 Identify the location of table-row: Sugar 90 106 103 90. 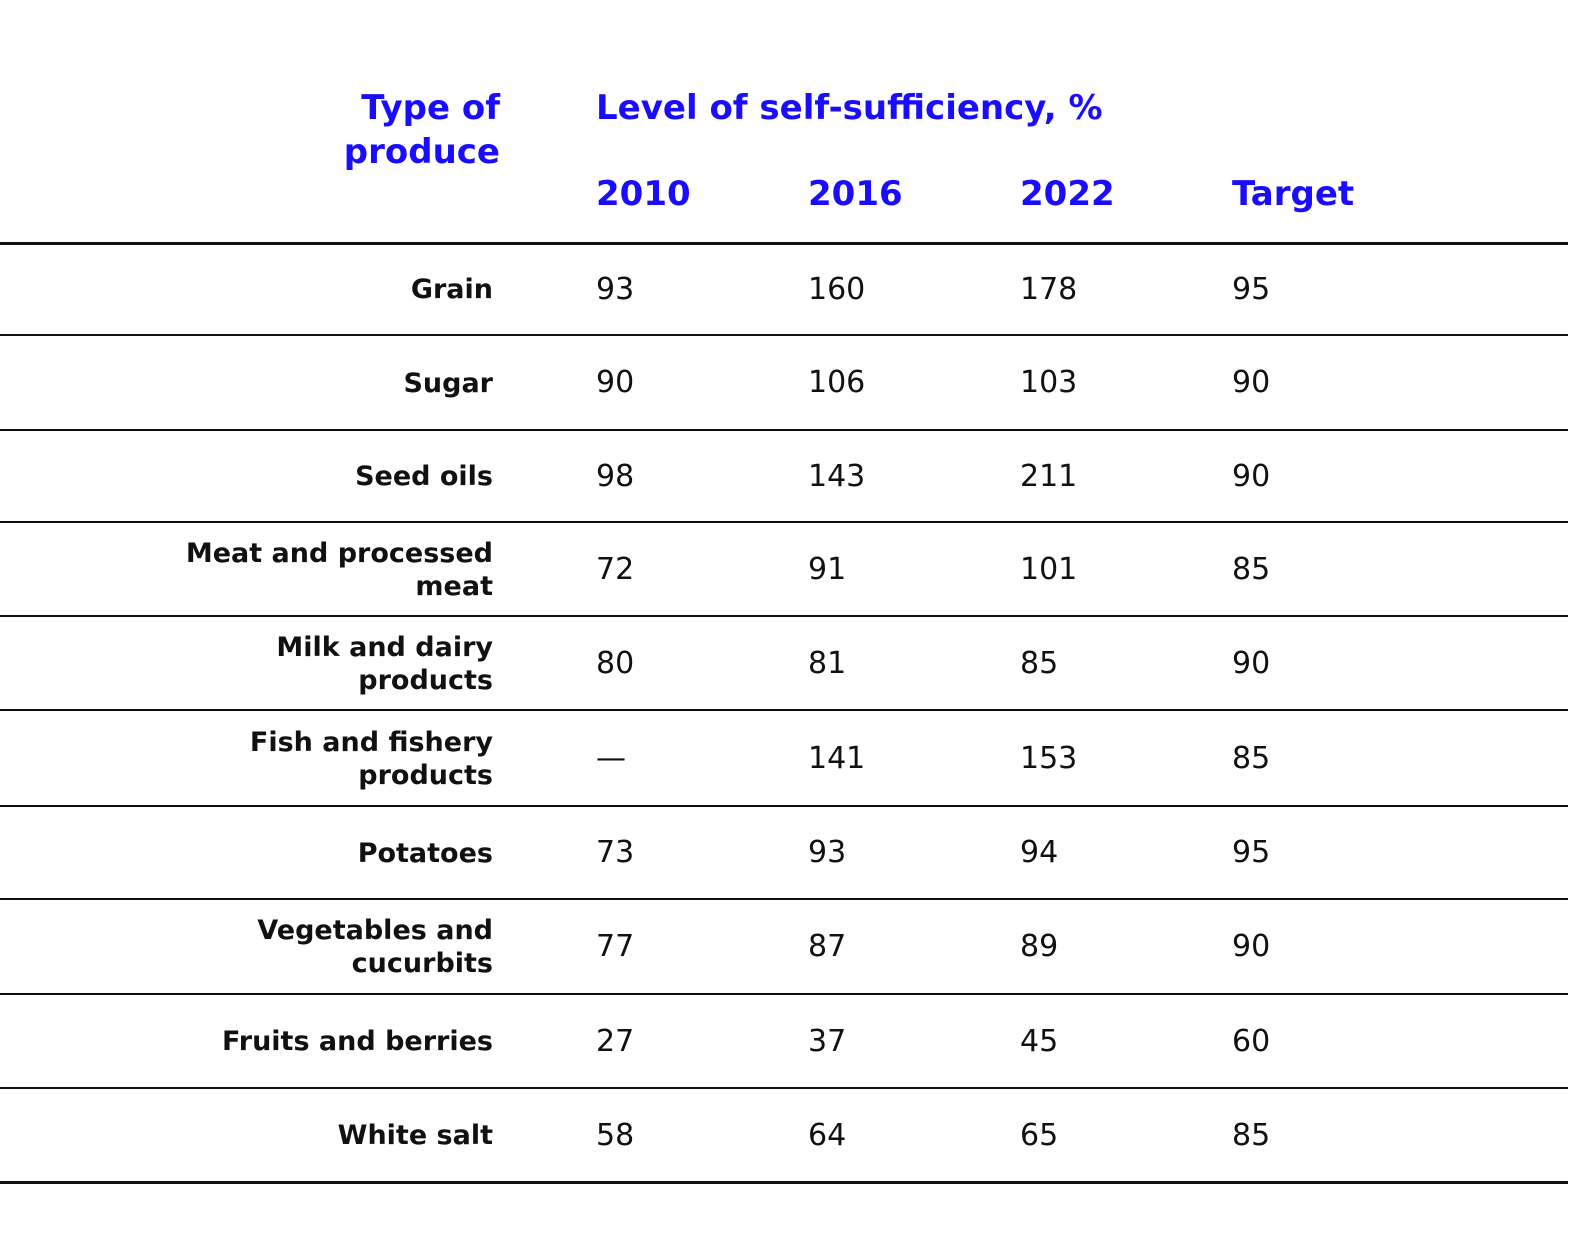
(784, 383).